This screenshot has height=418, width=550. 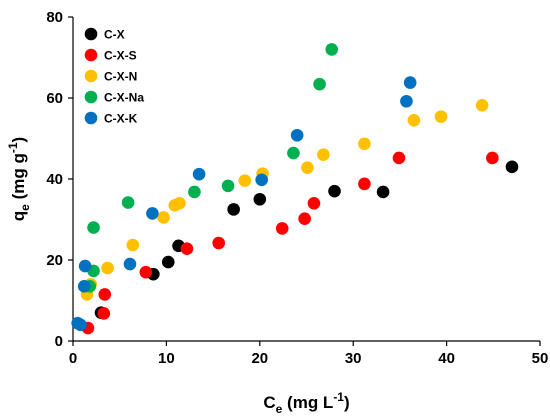 I want to click on legend-item: C-X-Na, so click(x=114, y=97).